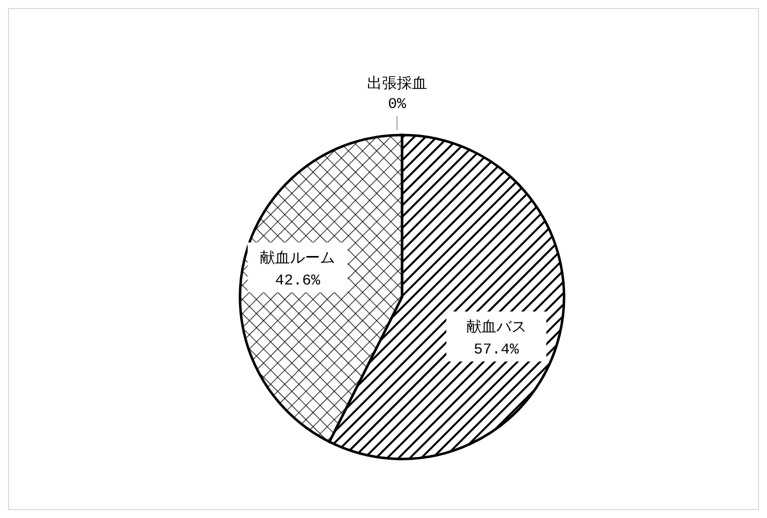 The image size is (767, 518). Describe the element at coordinates (497, 350) in the screenshot. I see `data-label: 57.4%` at that location.